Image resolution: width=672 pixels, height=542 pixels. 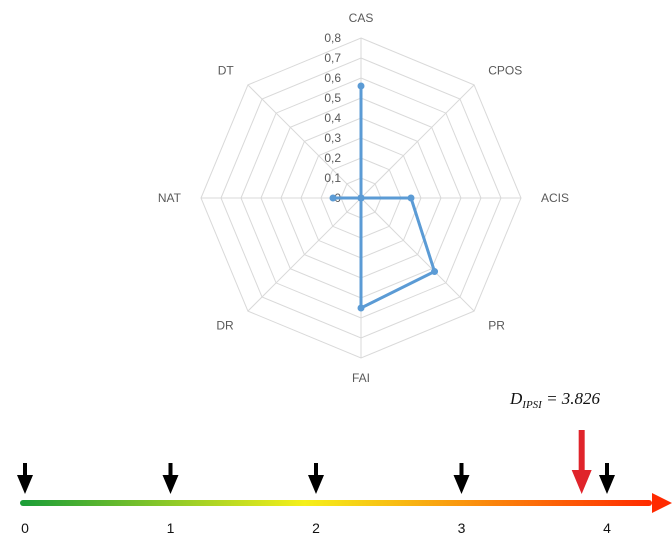 I want to click on radar-series, so click(x=384, y=197).